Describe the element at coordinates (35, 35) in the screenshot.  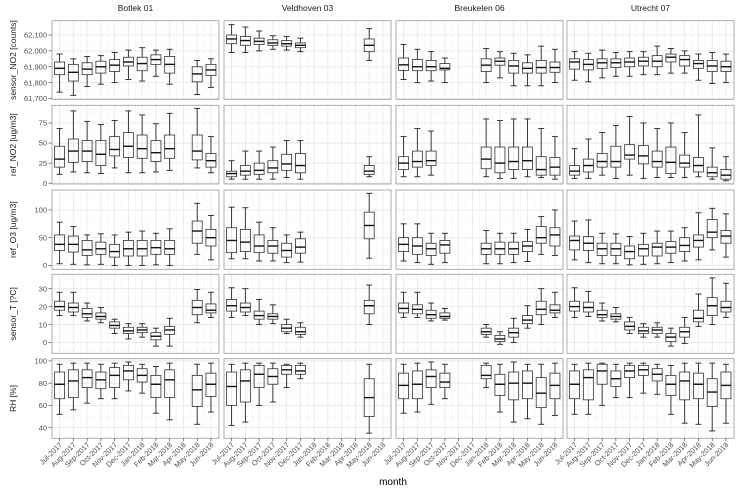
I see `y-tick-label: 62,100` at that location.